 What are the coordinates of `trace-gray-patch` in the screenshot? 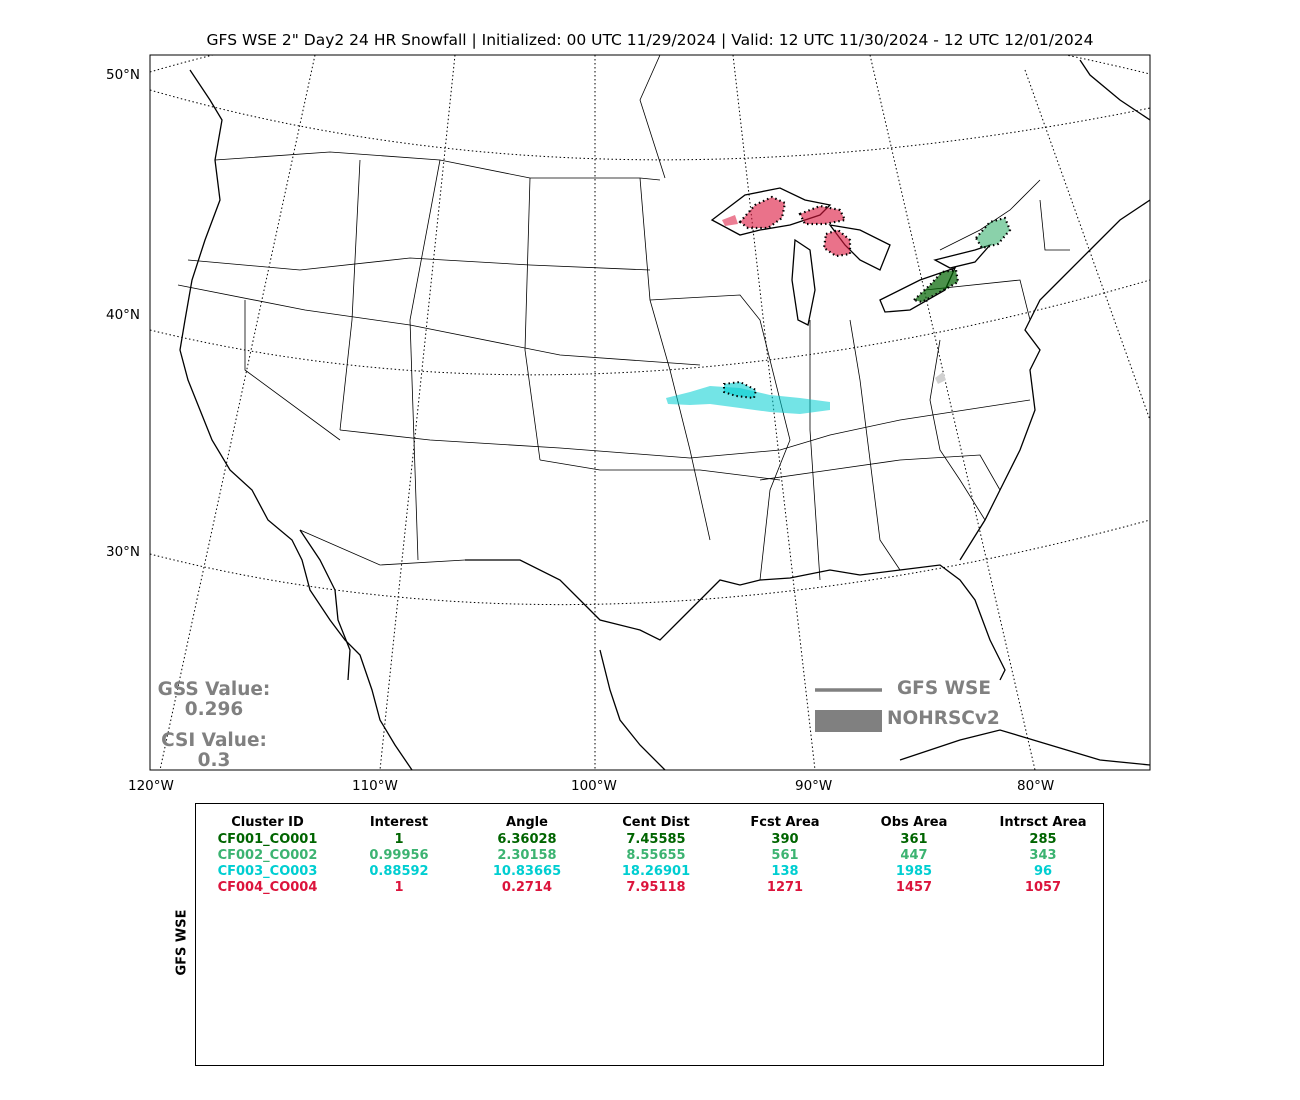 It's located at (940, 378).